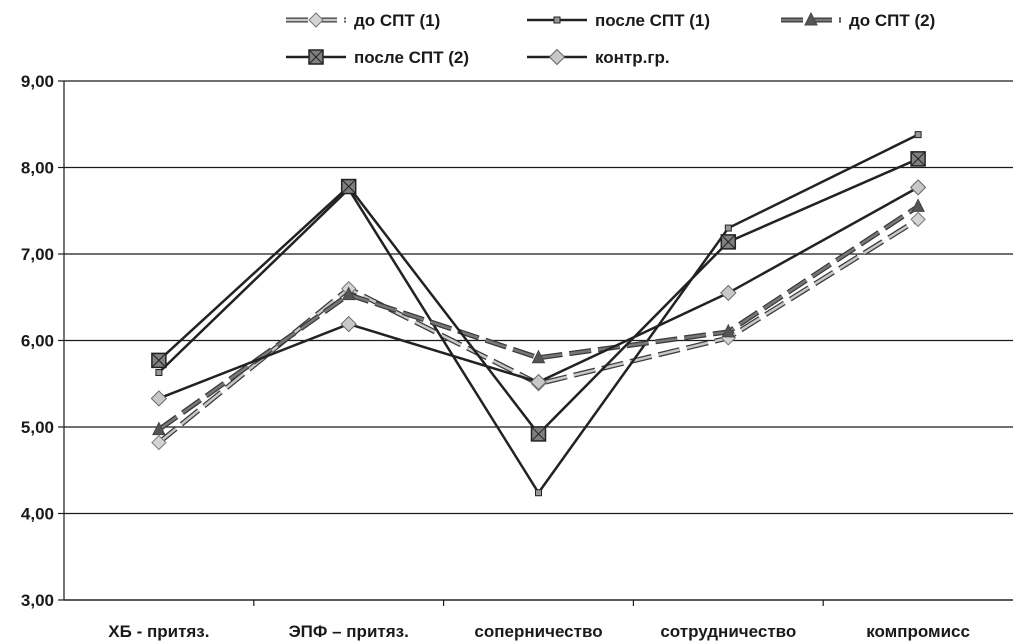 The height and width of the screenshot is (644, 1013). I want to click on legend-label: контр.гр., so click(632, 57).